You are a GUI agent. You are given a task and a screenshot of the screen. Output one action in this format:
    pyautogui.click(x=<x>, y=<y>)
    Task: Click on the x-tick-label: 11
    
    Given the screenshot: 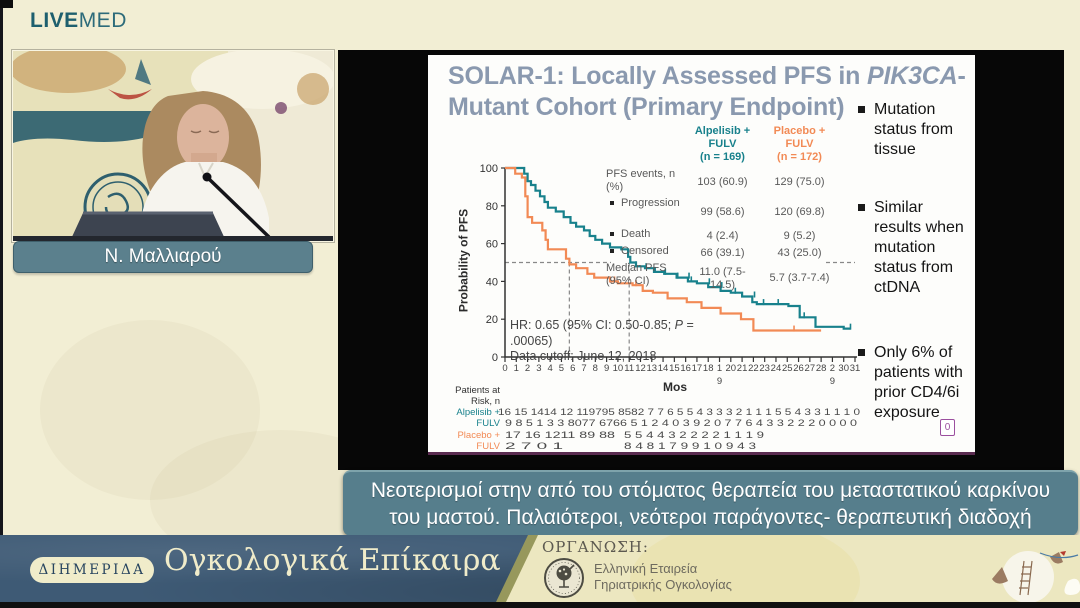 What is the action you would take?
    pyautogui.click(x=629, y=368)
    